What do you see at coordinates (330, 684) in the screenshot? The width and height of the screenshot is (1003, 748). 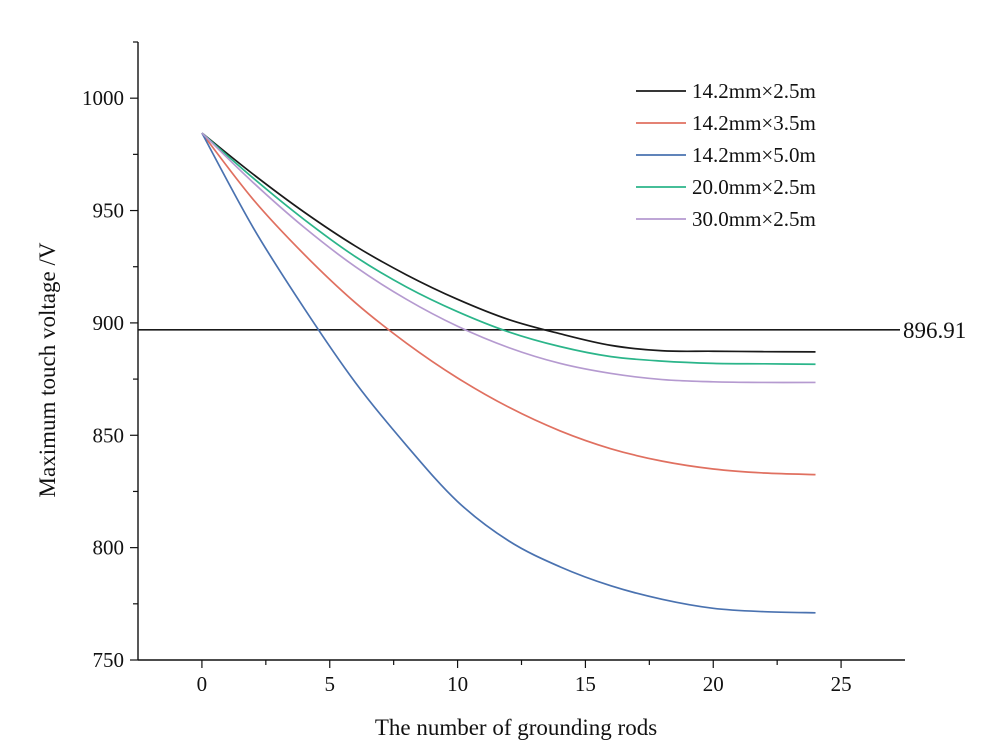 I see `x-tick-label: 5` at bounding box center [330, 684].